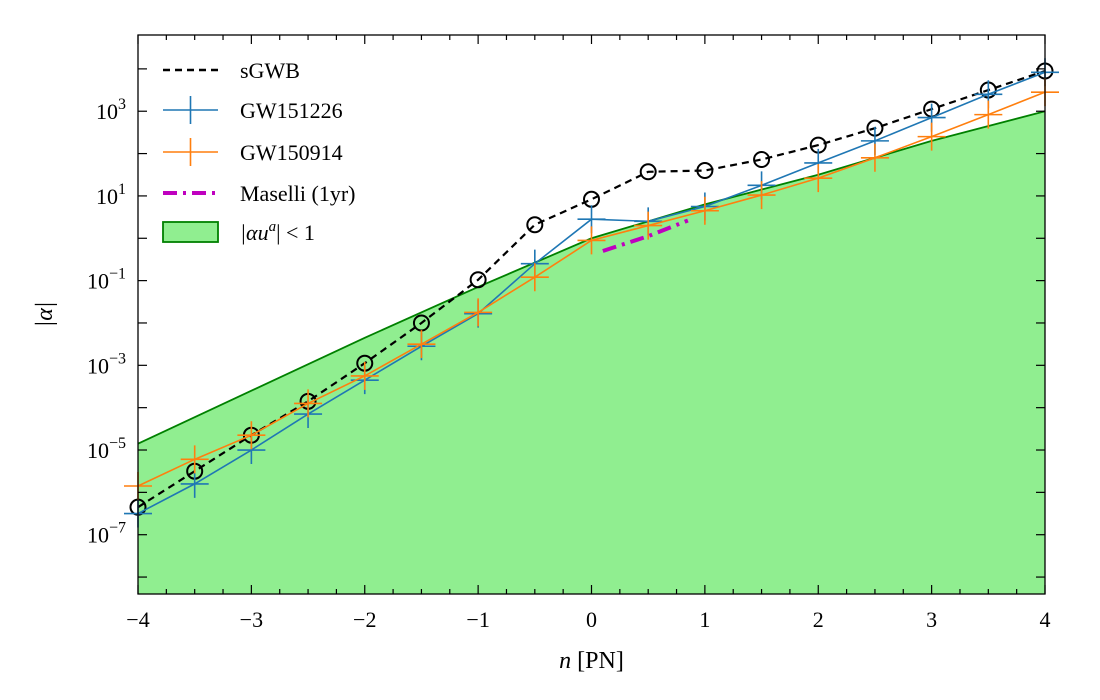 The height and width of the screenshot is (700, 1100). What do you see at coordinates (597, 661) in the screenshot?
I see `x-axis-label-unit: [PN]` at bounding box center [597, 661].